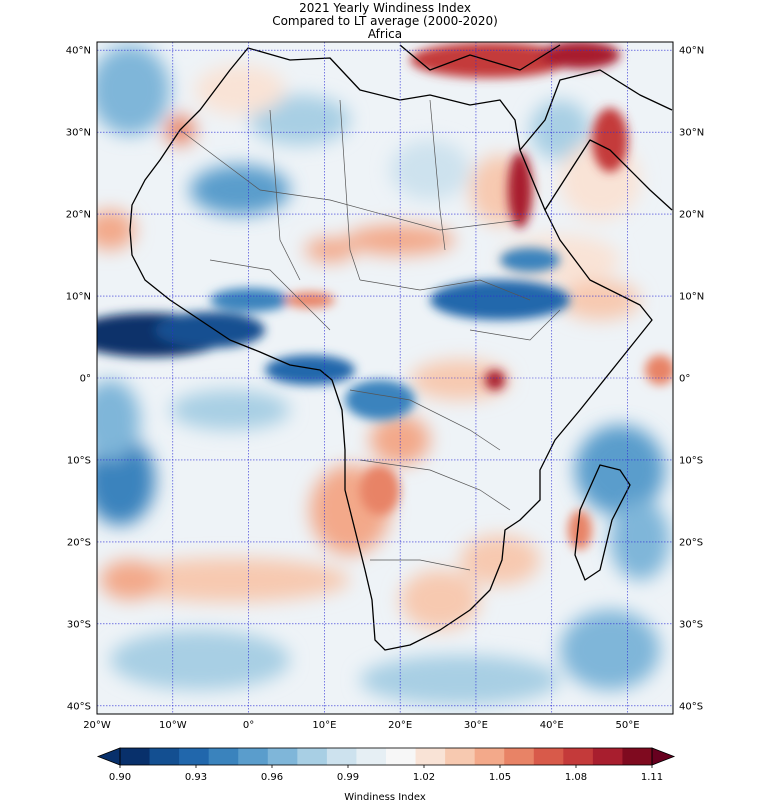 This screenshot has width=770, height=804. I want to click on lat-tick-label-left: 40°S, so click(79, 706).